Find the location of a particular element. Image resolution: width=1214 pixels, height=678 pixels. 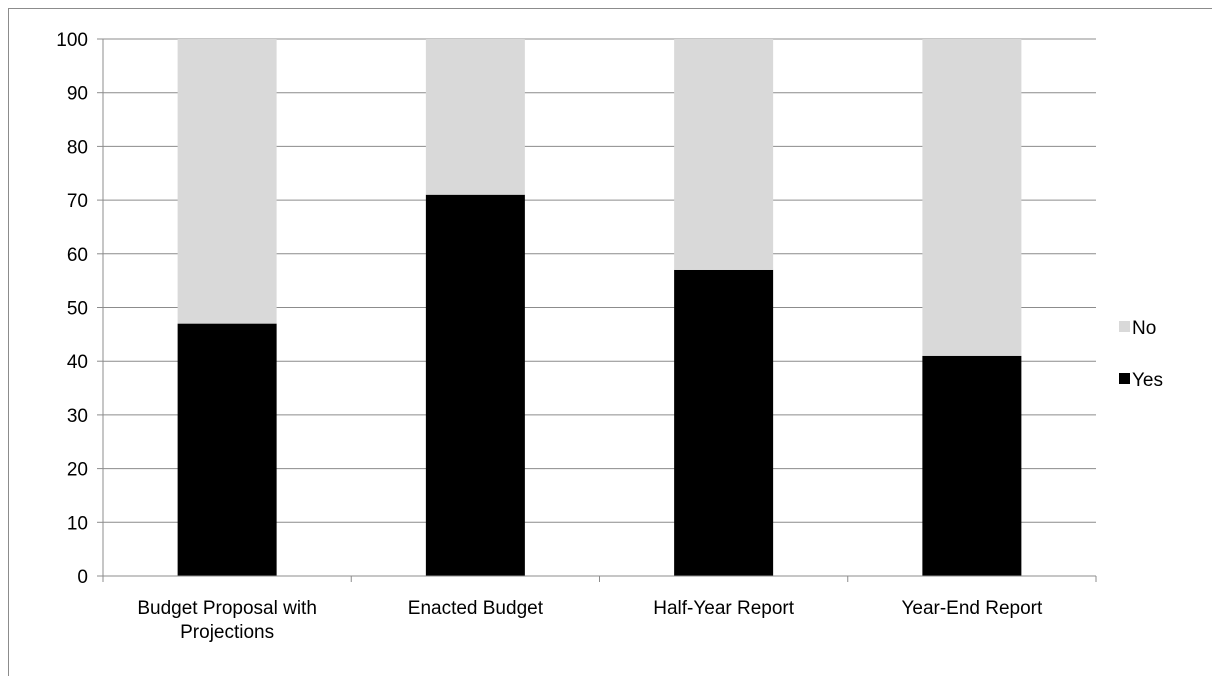

legend-item-yes: Yes is located at coordinates (1141, 380).